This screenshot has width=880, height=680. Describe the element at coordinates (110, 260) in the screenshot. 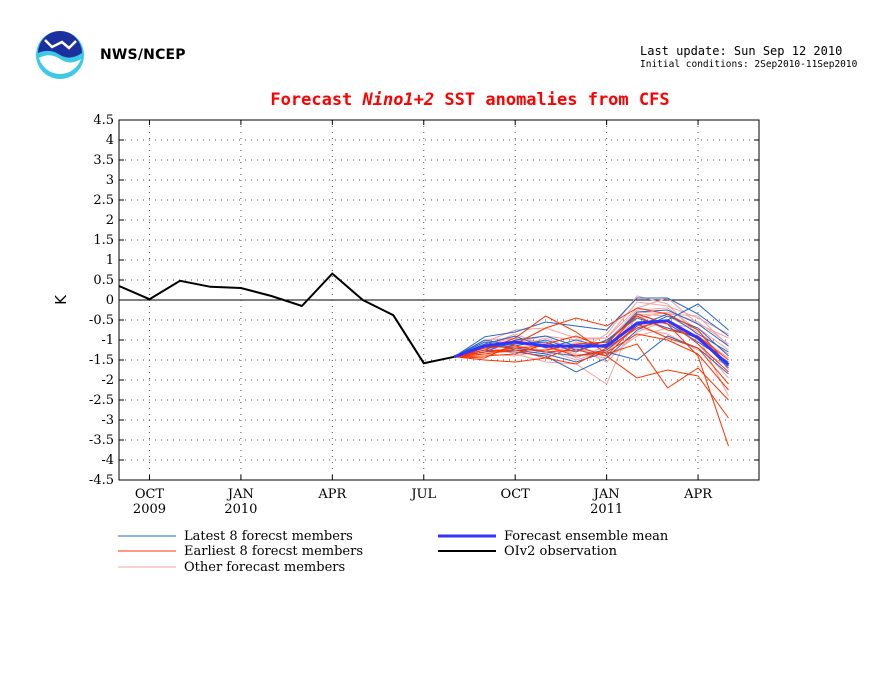

I see `y-tick-label: 1` at that location.